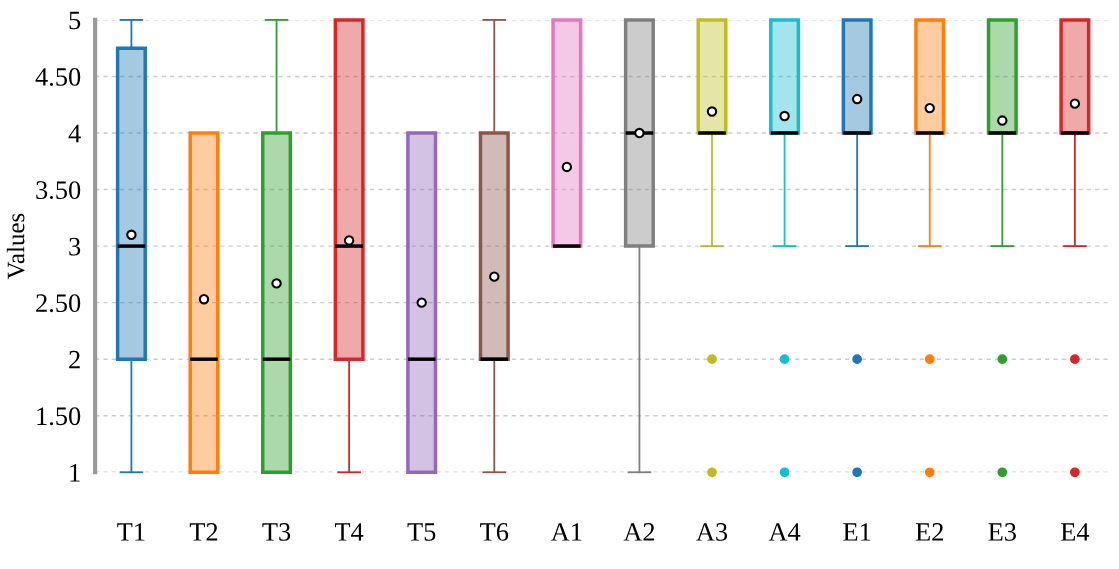  What do you see at coordinates (639, 532) in the screenshot?
I see `x-tick-label: A2` at bounding box center [639, 532].